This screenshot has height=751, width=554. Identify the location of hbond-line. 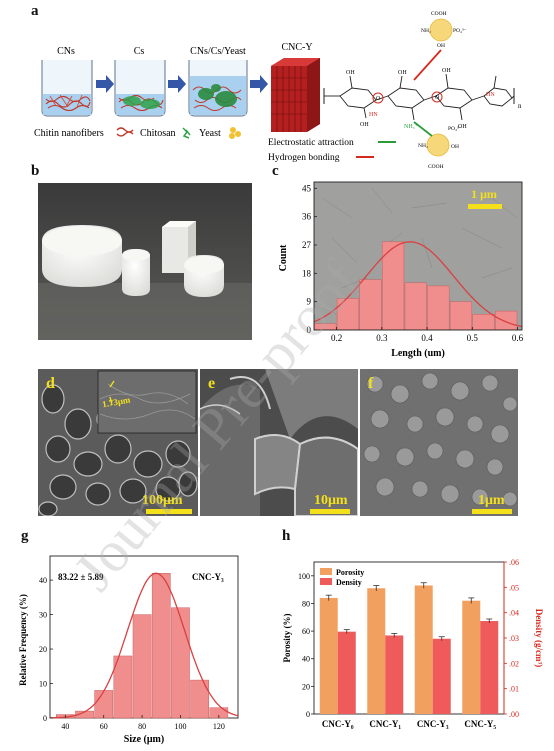
(427, 65).